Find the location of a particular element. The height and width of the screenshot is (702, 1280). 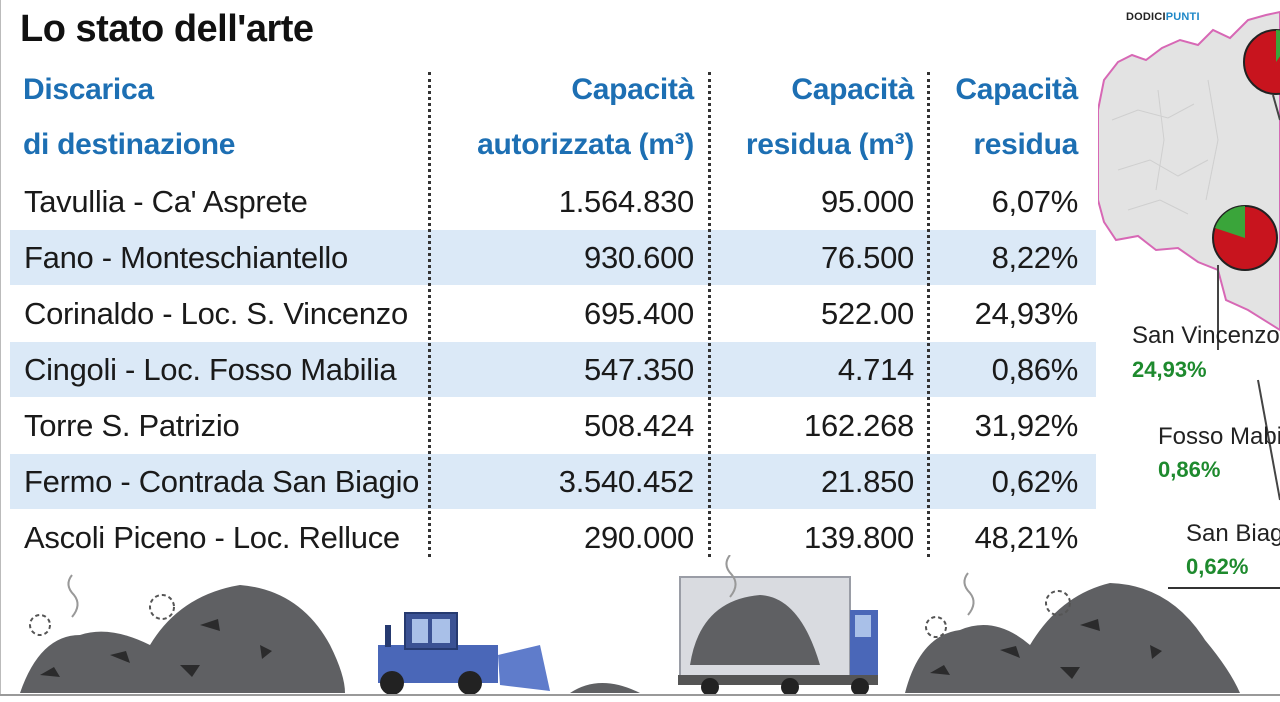

header-residual-line1: Capacità is located at coordinates (852, 89).